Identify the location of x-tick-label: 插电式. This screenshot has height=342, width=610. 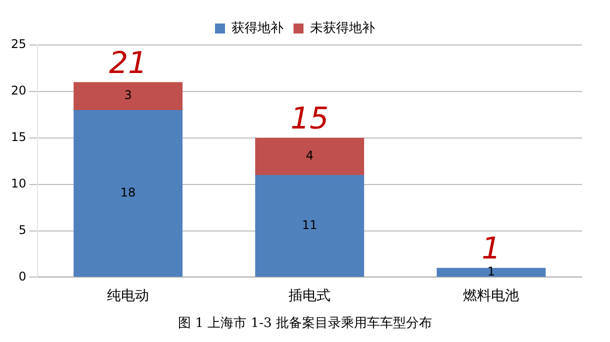
(309, 296).